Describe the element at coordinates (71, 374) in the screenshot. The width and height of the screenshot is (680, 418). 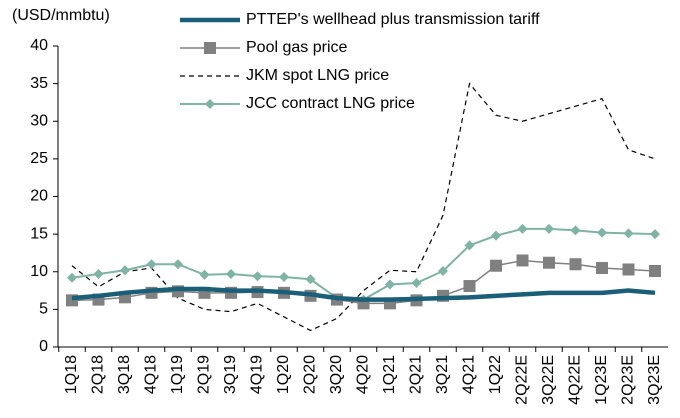
I see `x-tick-label: 1Q18` at that location.